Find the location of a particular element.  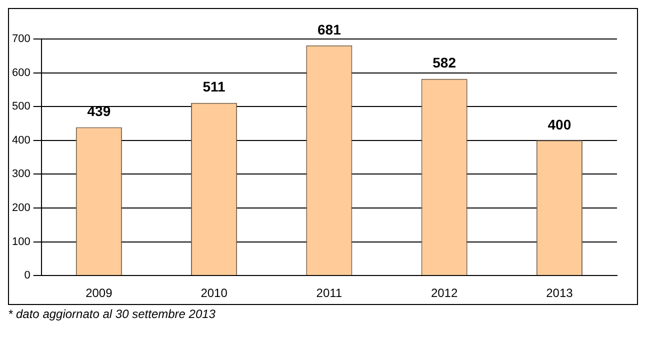

data-label: 439 is located at coordinates (99, 111).